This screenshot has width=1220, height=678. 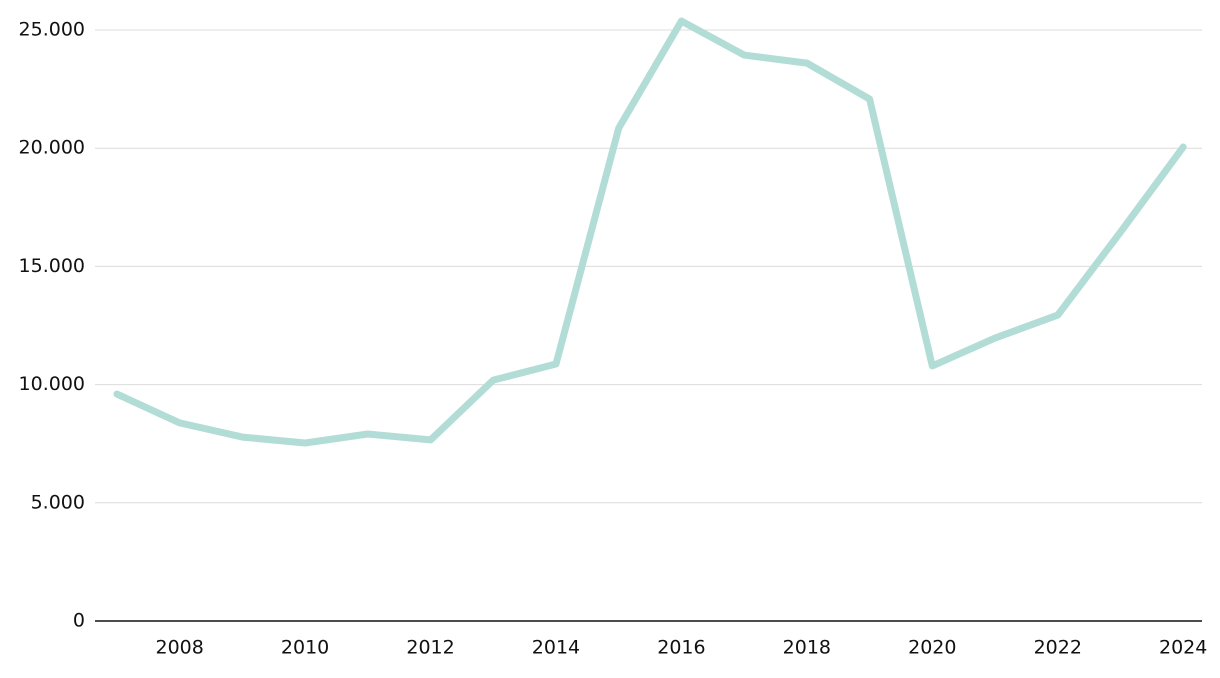 I want to click on y-tick-label: 10.000, so click(x=52, y=384).